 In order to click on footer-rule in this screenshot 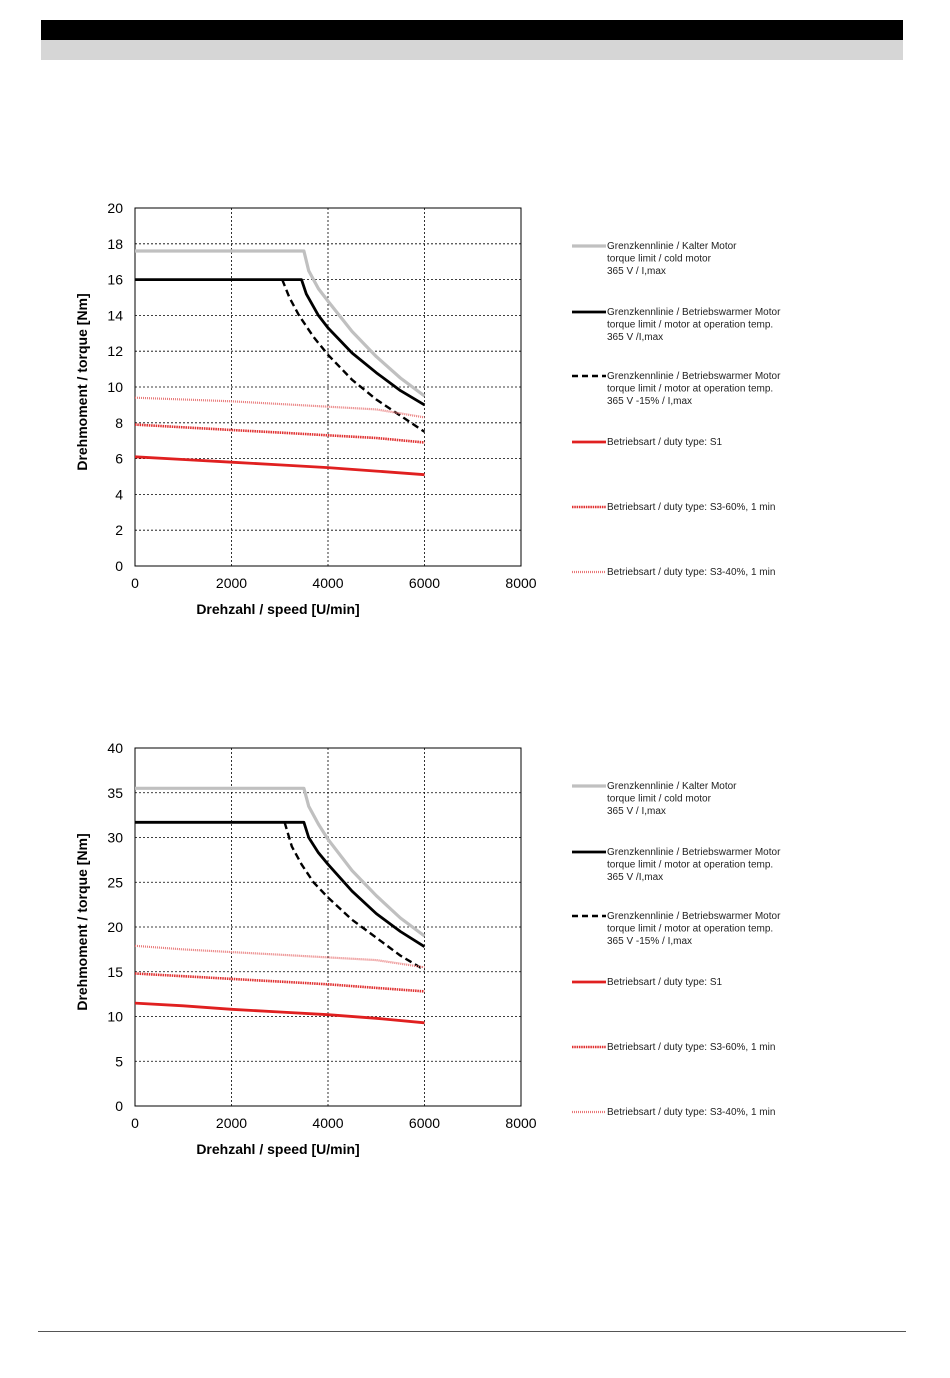, I will do `click(472, 1331)`.